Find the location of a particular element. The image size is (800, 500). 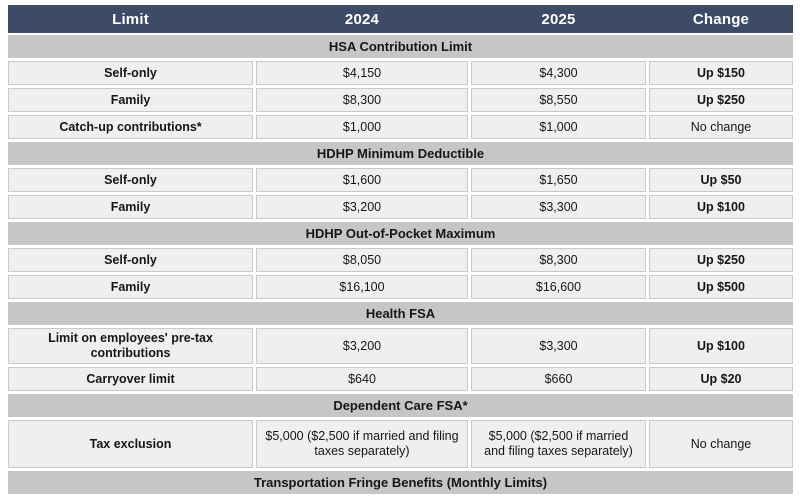

value-2025: $8,550 is located at coordinates (558, 100).